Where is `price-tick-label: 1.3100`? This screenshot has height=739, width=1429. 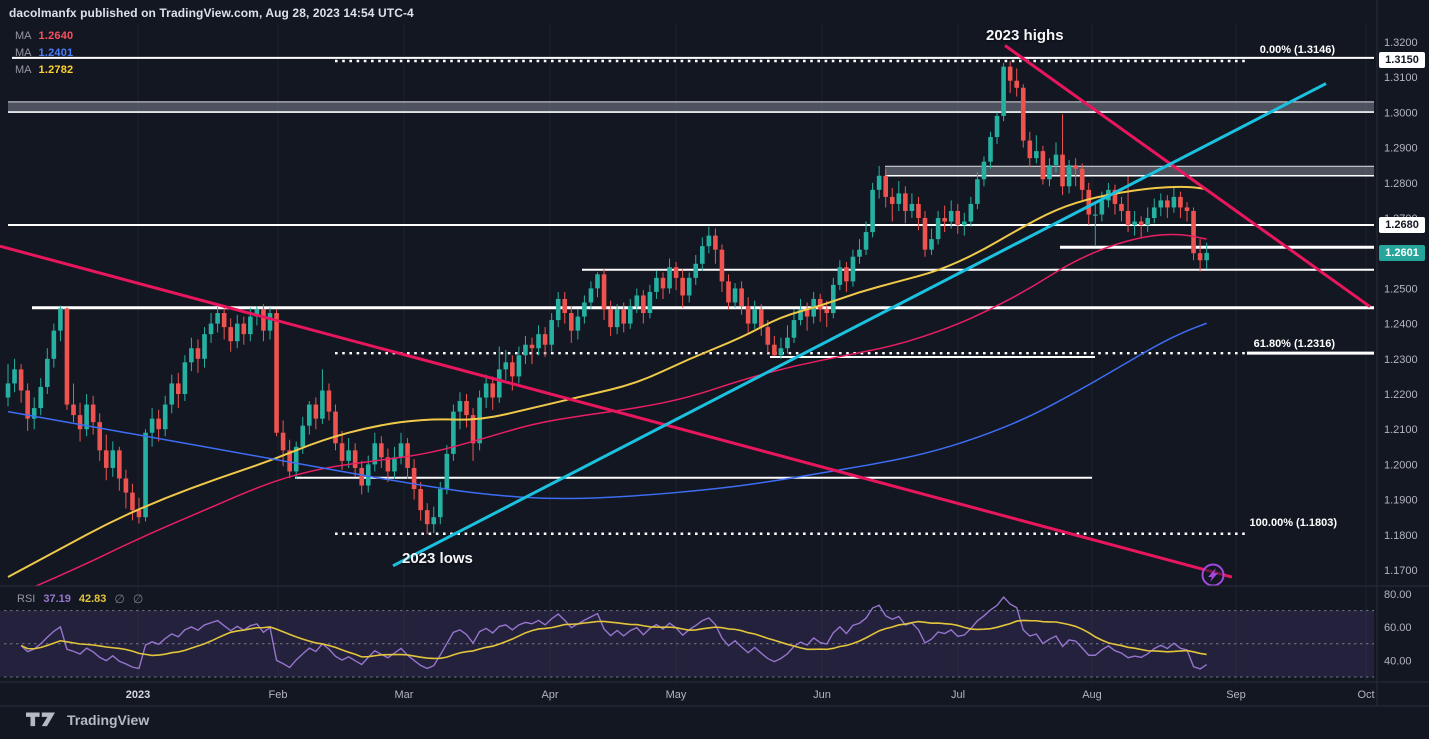 price-tick-label: 1.3100 is located at coordinates (1401, 78).